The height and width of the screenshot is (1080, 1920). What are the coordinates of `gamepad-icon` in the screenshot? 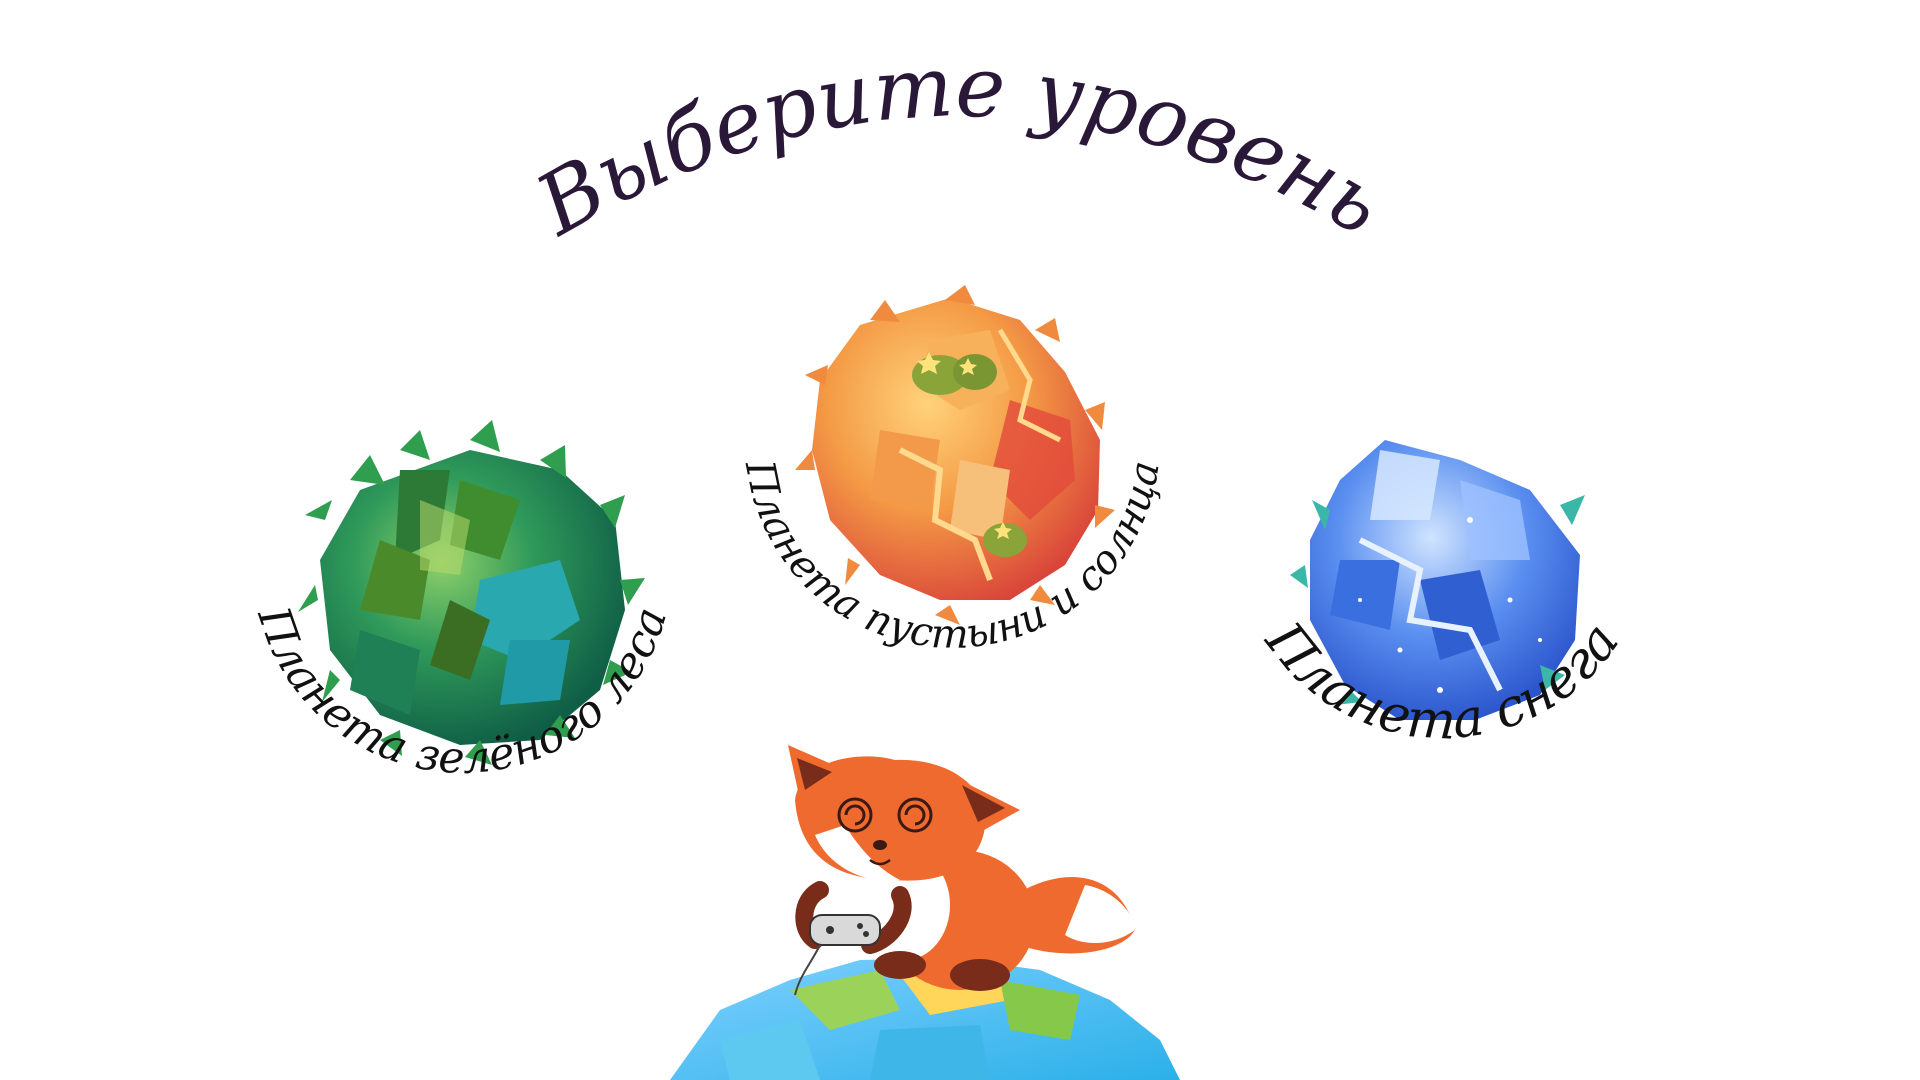 It's located at (837, 955).